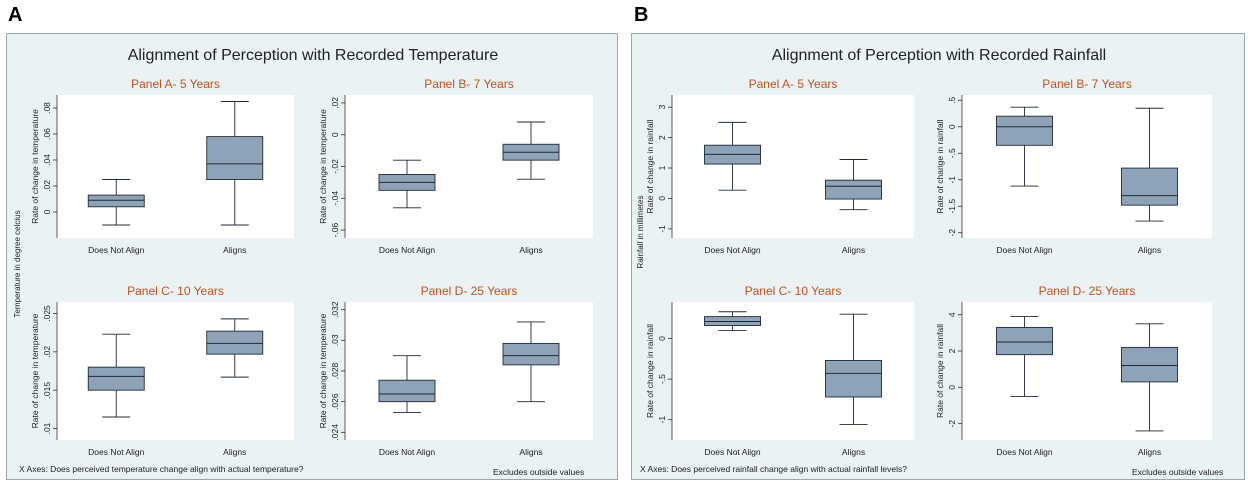 This screenshot has width=1248, height=483. Describe the element at coordinates (640, 232) in the screenshot. I see `figure-b-y-title: Rainfall in millimetes` at that location.